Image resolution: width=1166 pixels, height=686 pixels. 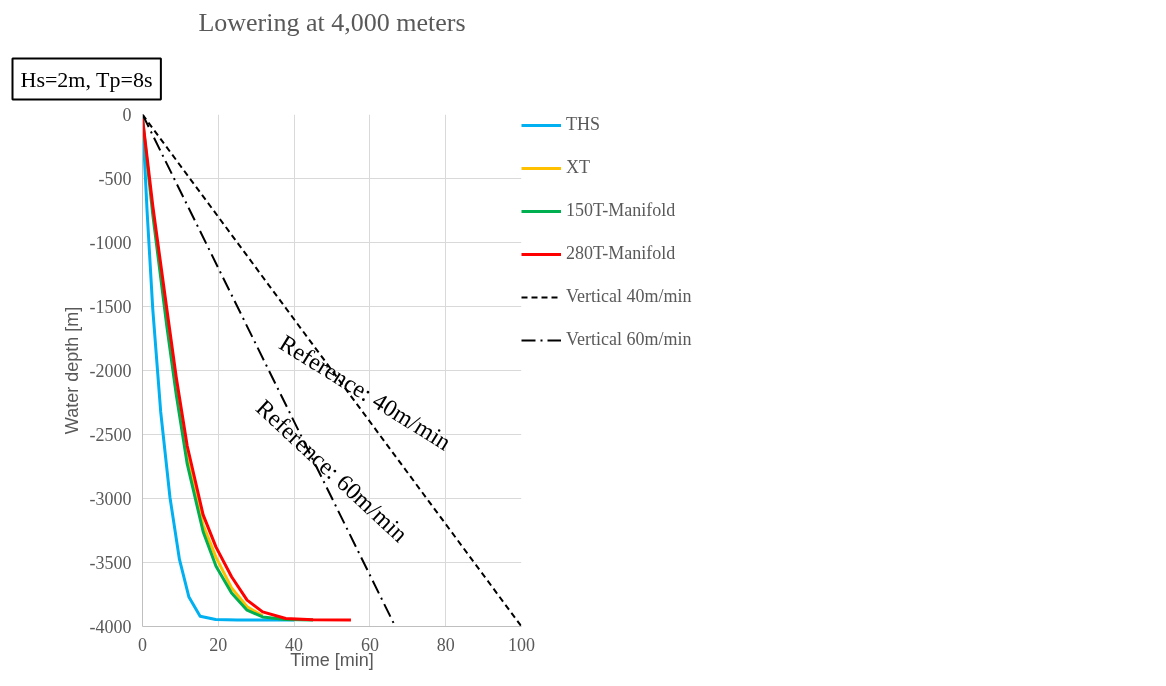 What do you see at coordinates (629, 339) in the screenshot?
I see `legend-label: Vertical 60m/min` at bounding box center [629, 339].